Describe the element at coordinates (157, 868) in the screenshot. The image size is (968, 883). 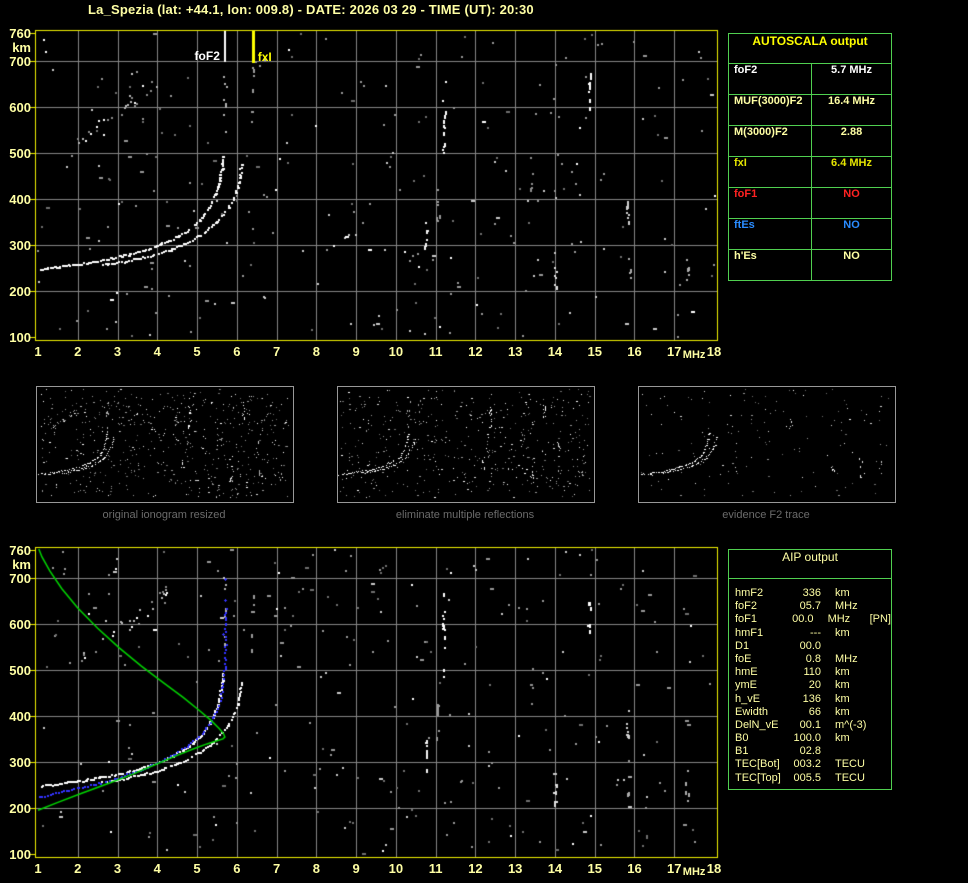
I see `x-axis-tick: 4` at that location.